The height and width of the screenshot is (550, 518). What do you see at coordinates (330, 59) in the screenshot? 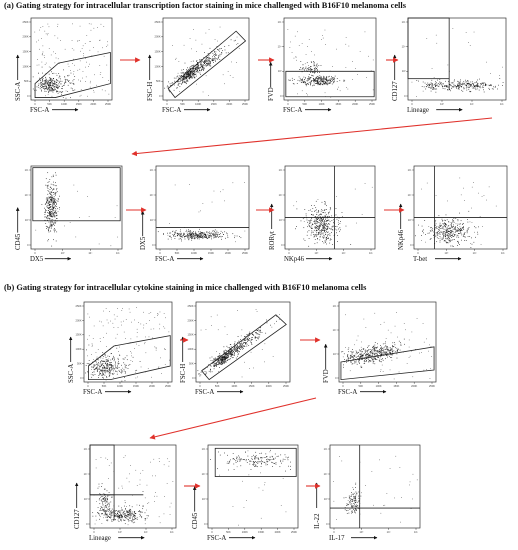
I see `plot-frame` at bounding box center [330, 59].